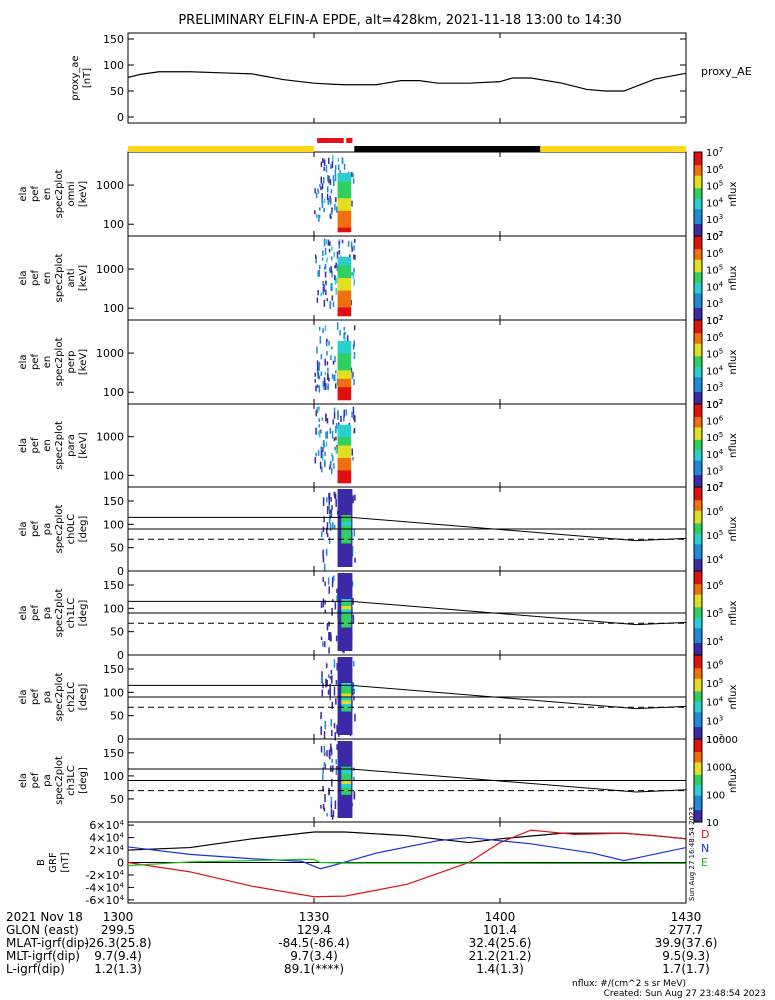 This screenshot has height=1000, width=775. What do you see at coordinates (344, 439) in the screenshot?
I see `spectrogram-core-para` at bounding box center [344, 439].